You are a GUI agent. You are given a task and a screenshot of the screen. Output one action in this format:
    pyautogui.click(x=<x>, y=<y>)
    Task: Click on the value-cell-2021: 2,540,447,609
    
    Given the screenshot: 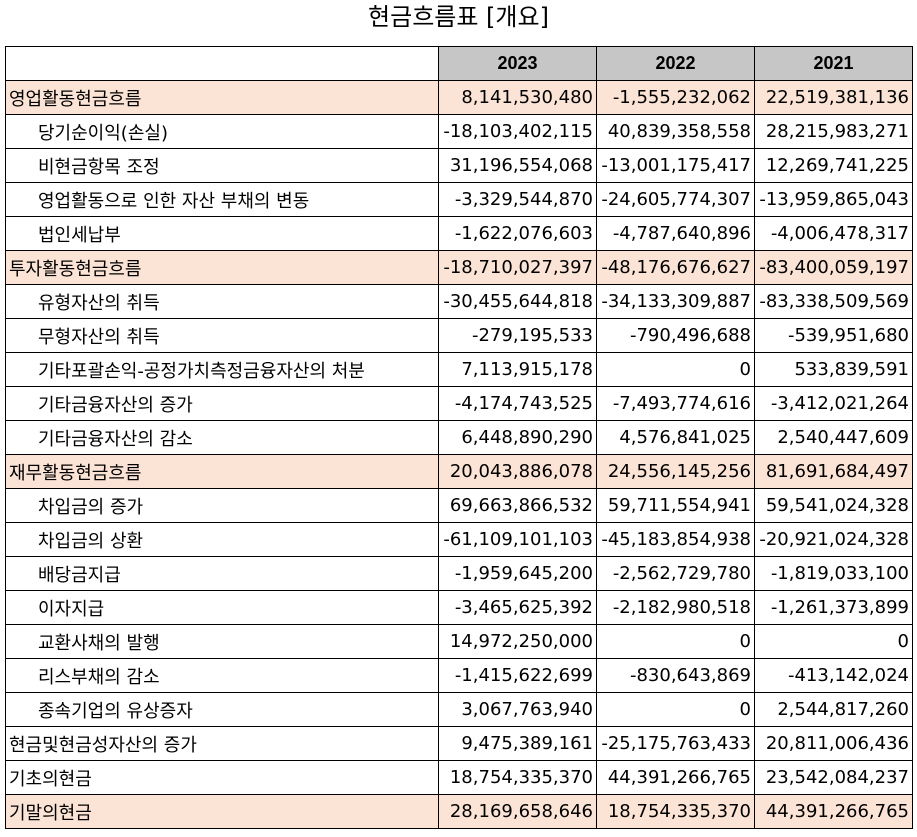 What is the action you would take?
    pyautogui.click(x=833, y=437)
    